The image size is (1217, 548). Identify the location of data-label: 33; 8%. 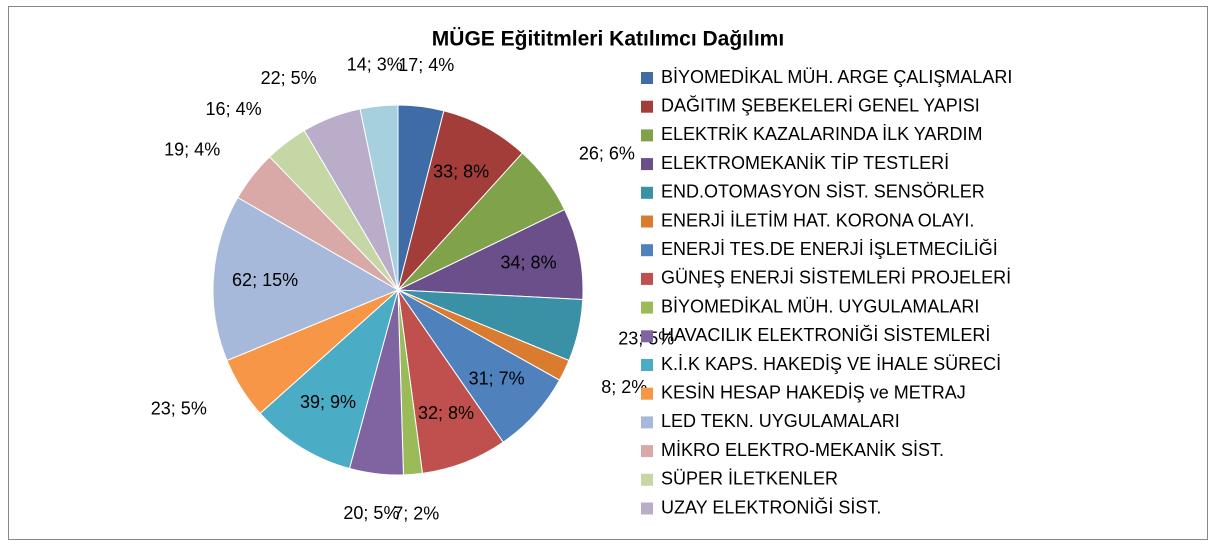
(461, 171).